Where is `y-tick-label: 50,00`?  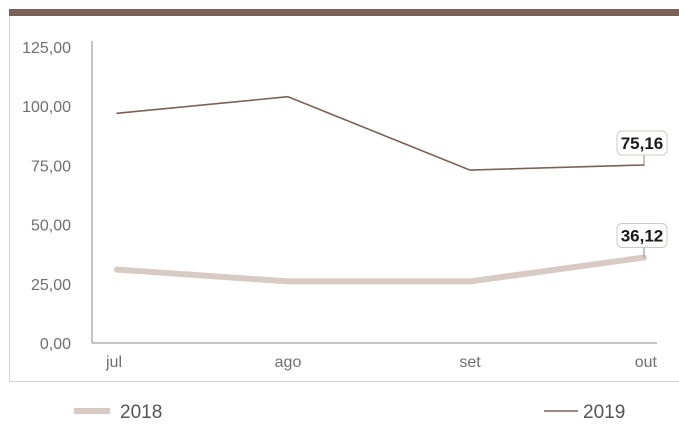
y-tick-label: 50,00 is located at coordinates (51, 226).